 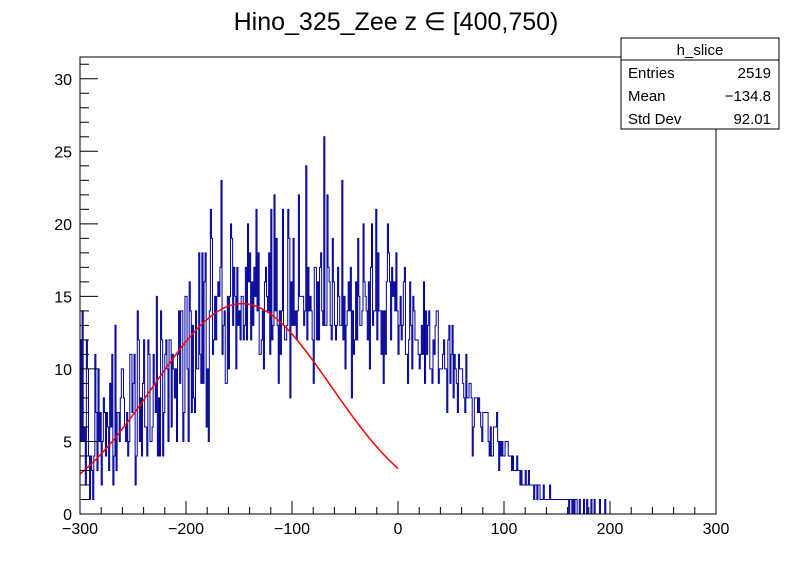 I want to click on y-tick-label: 25, so click(x=63, y=152).